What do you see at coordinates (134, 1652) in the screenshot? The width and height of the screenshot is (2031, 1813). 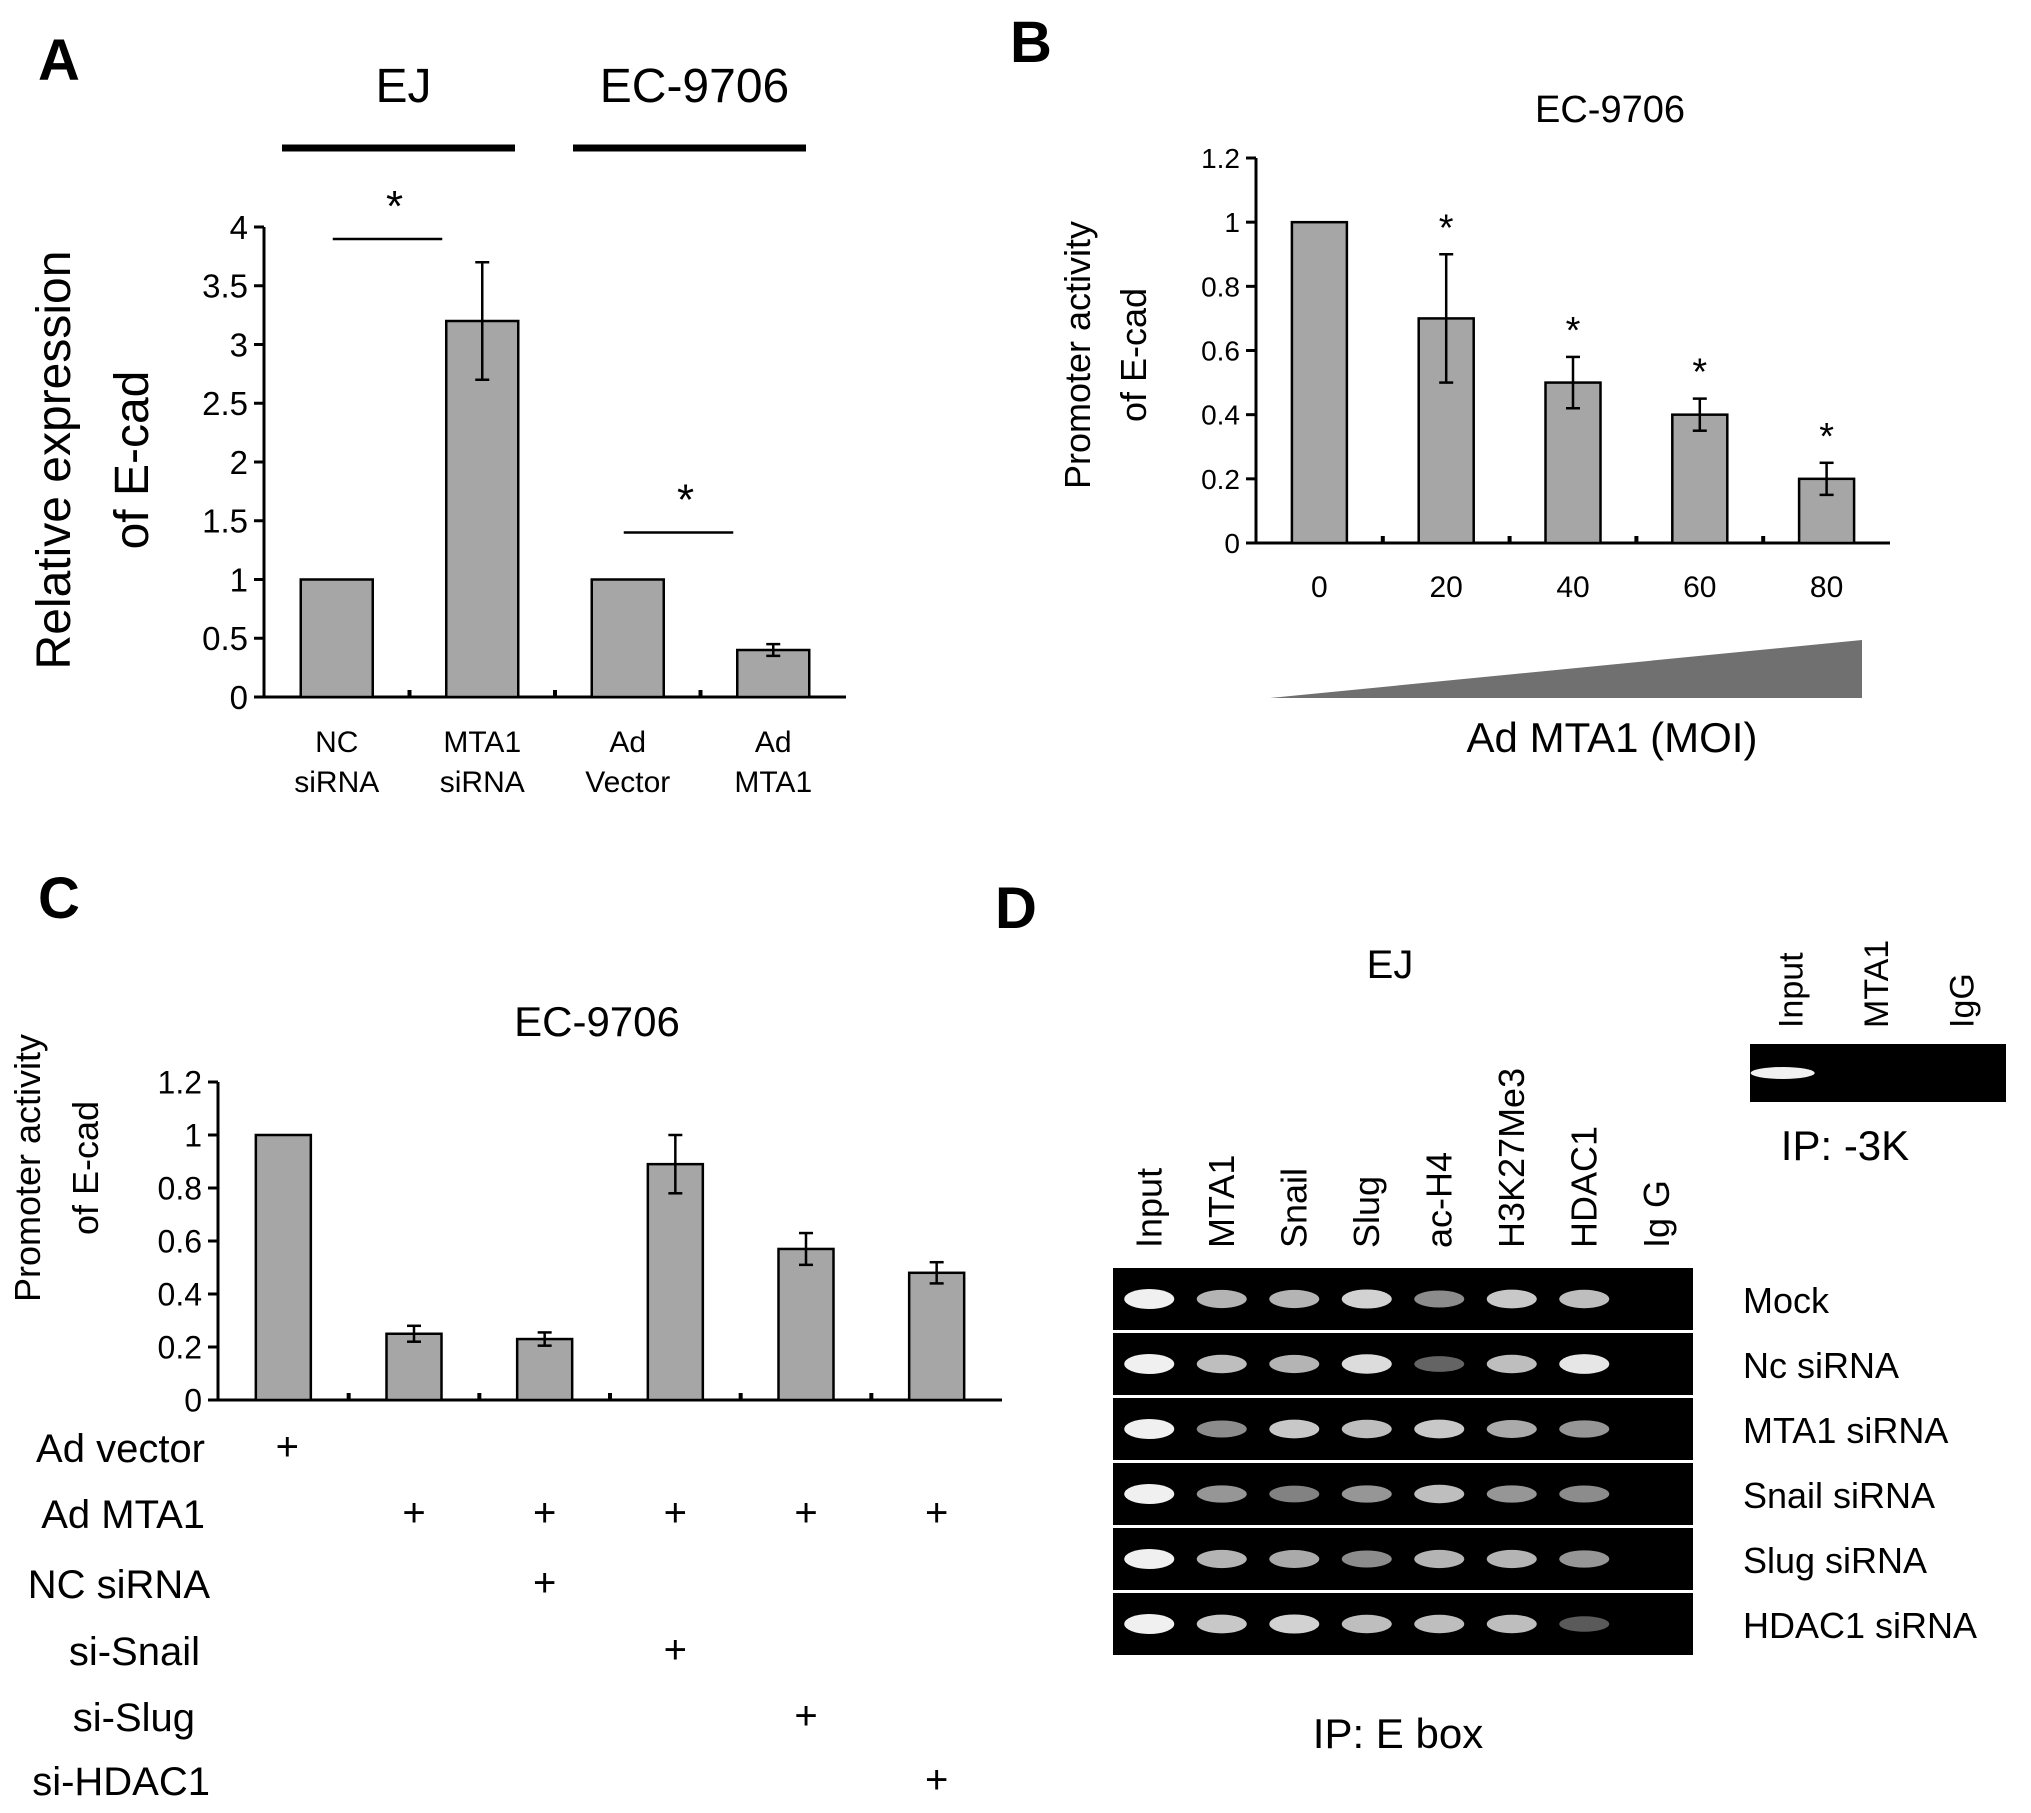 I see `condition-label: si-Snail` at bounding box center [134, 1652].